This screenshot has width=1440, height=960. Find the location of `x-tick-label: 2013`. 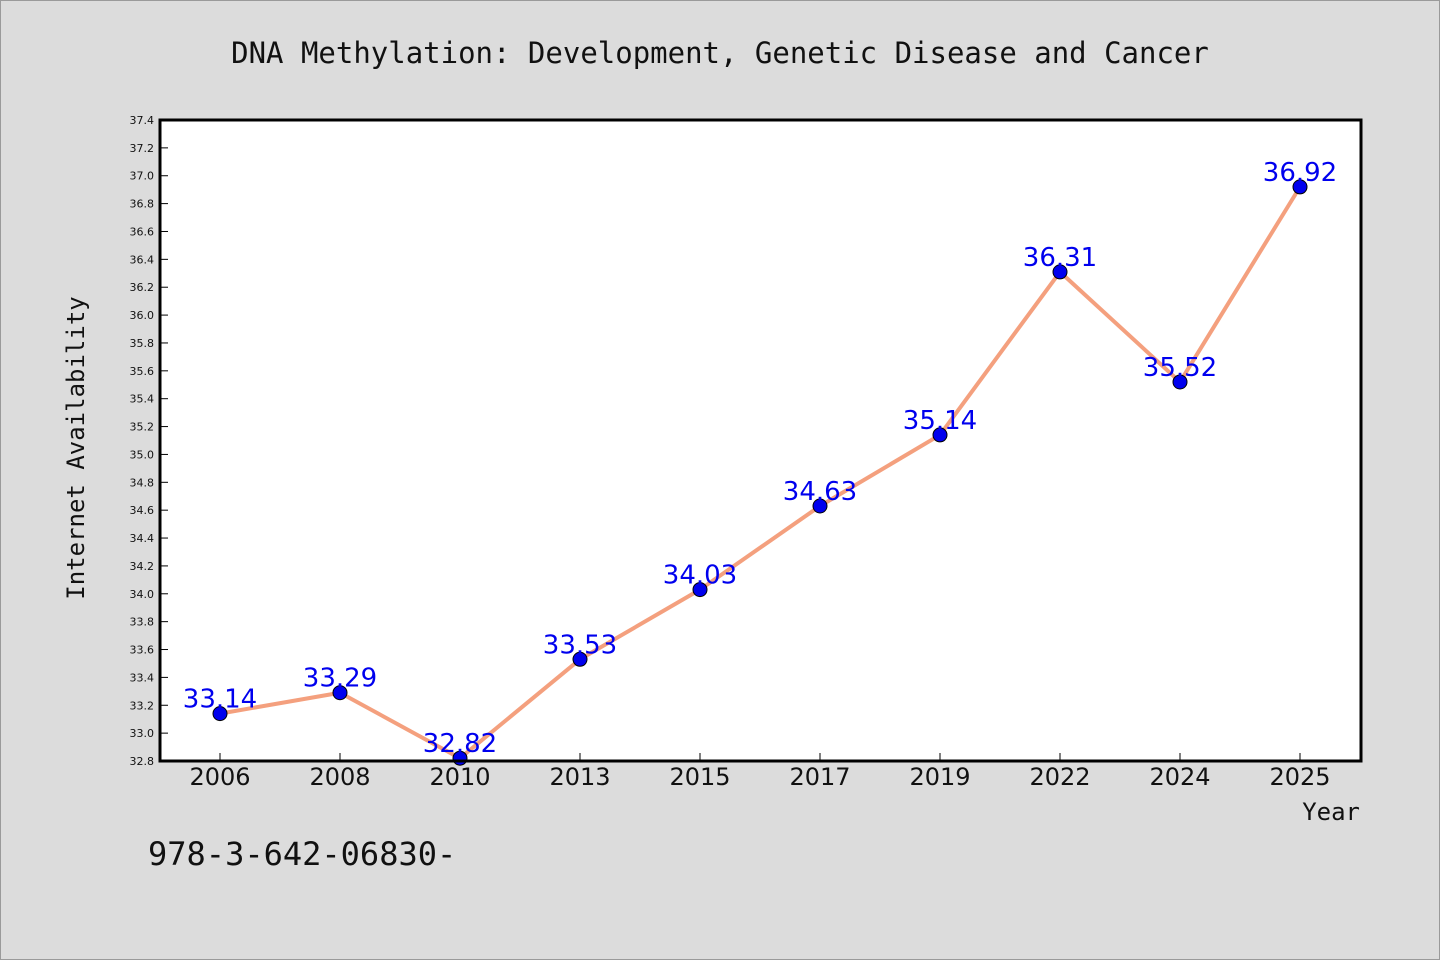

x-tick-label: 2013 is located at coordinates (579, 777).